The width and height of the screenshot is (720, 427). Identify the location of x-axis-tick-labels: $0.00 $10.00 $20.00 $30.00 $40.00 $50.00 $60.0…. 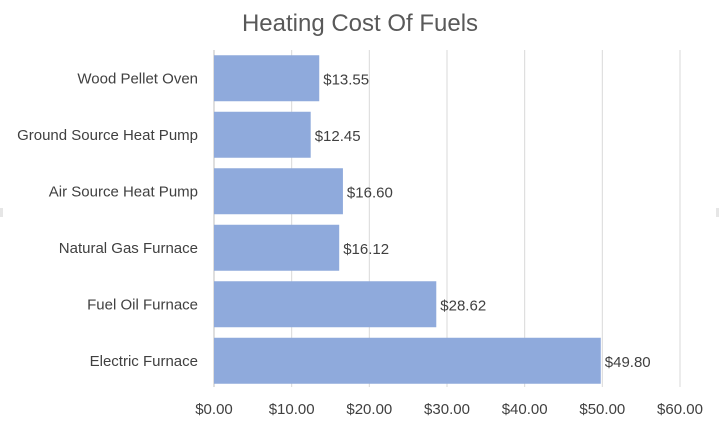
(449, 409).